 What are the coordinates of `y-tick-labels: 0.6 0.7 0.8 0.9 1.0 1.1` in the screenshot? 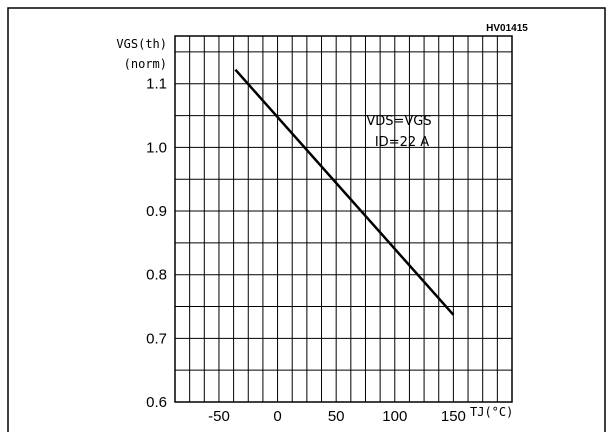 It's located at (156, 243).